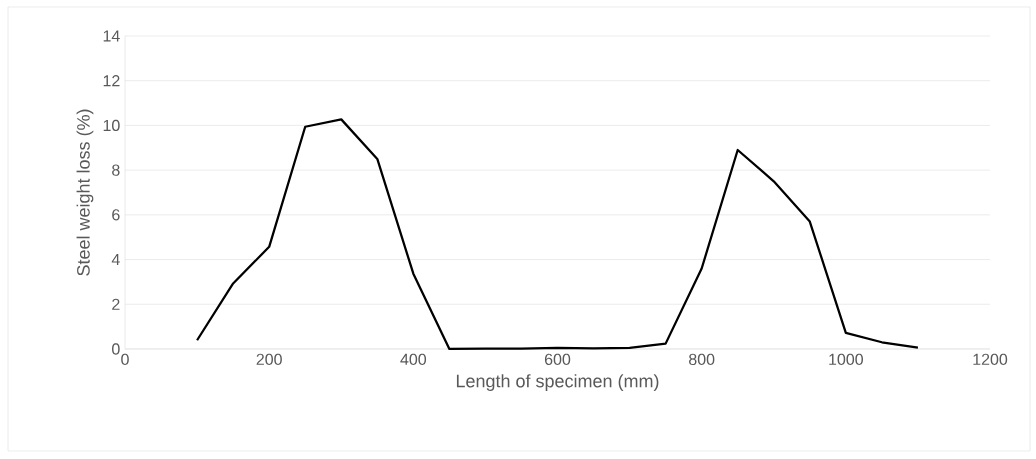  Describe the element at coordinates (413, 359) in the screenshot. I see `x-tick-label: 400` at that location.